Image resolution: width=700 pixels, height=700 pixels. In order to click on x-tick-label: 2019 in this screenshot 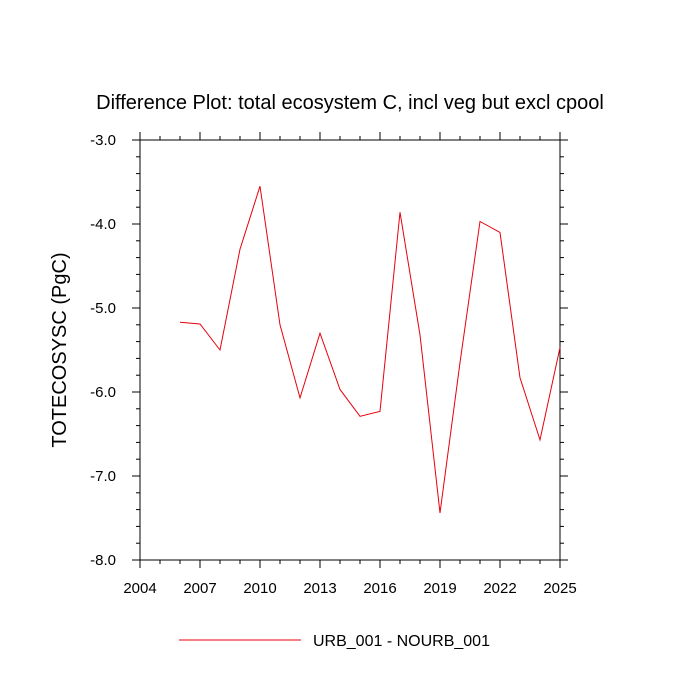, I will do `click(439, 588)`.